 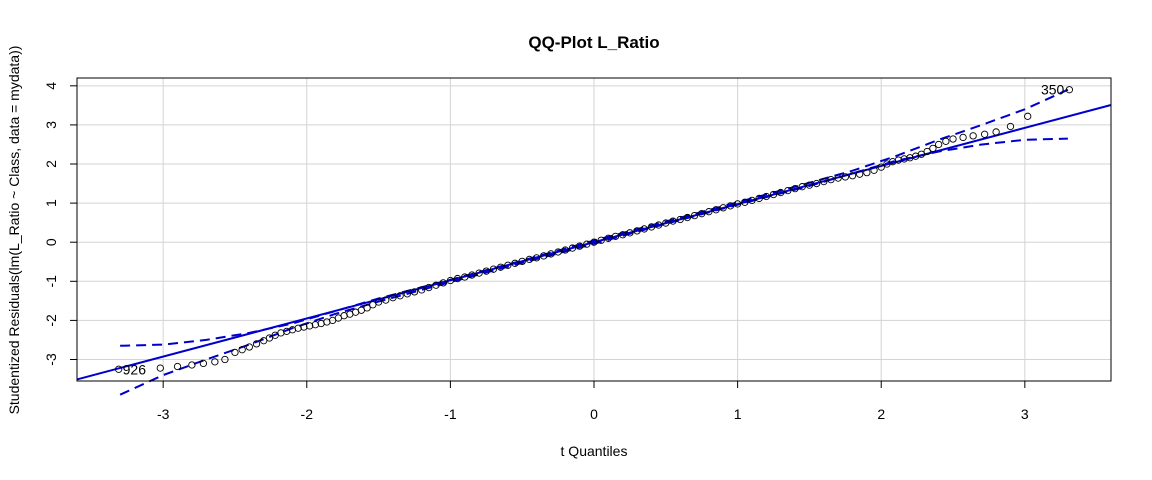 I want to click on x-tick-label: 0, so click(x=594, y=414).